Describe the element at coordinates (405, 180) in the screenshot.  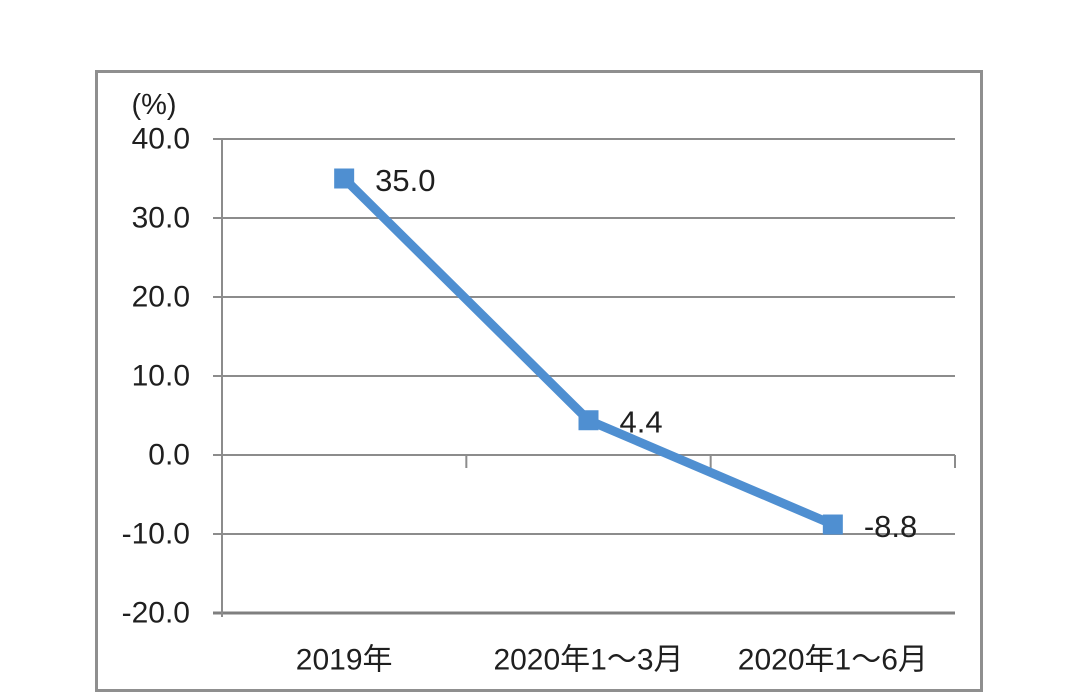
I see `data-label: 35.0` at that location.